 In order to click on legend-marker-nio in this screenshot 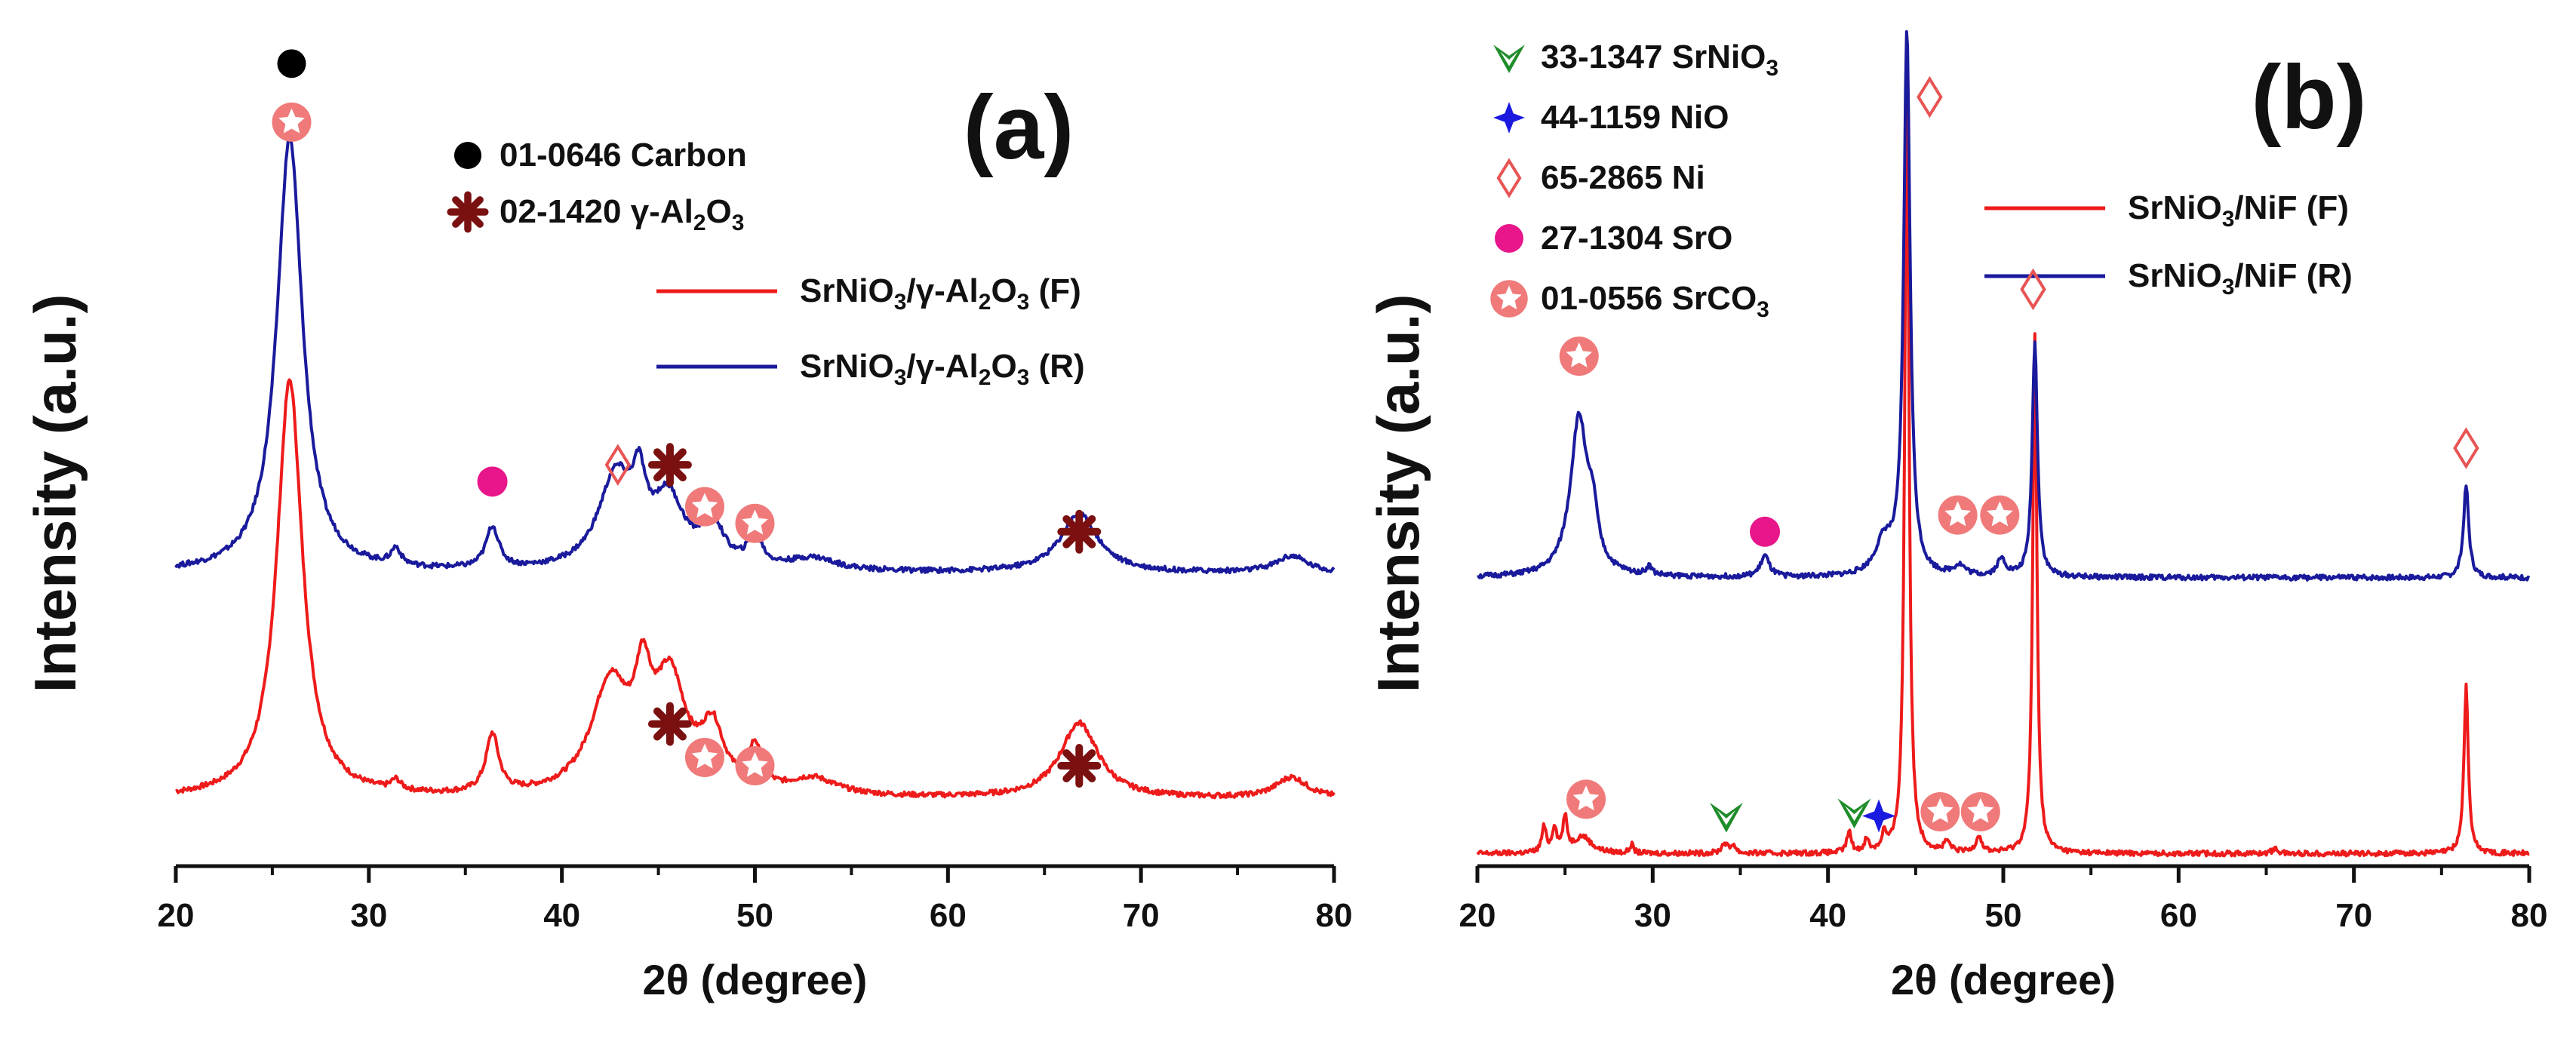, I will do `click(1509, 118)`.